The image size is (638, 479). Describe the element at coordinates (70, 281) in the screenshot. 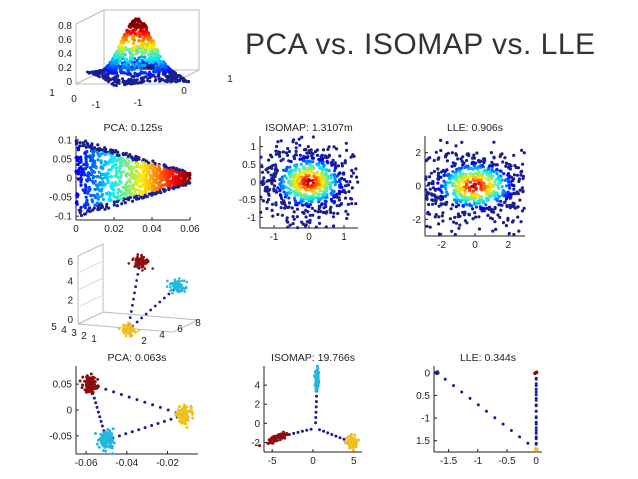

I see `z-tick-label: 4` at that location.